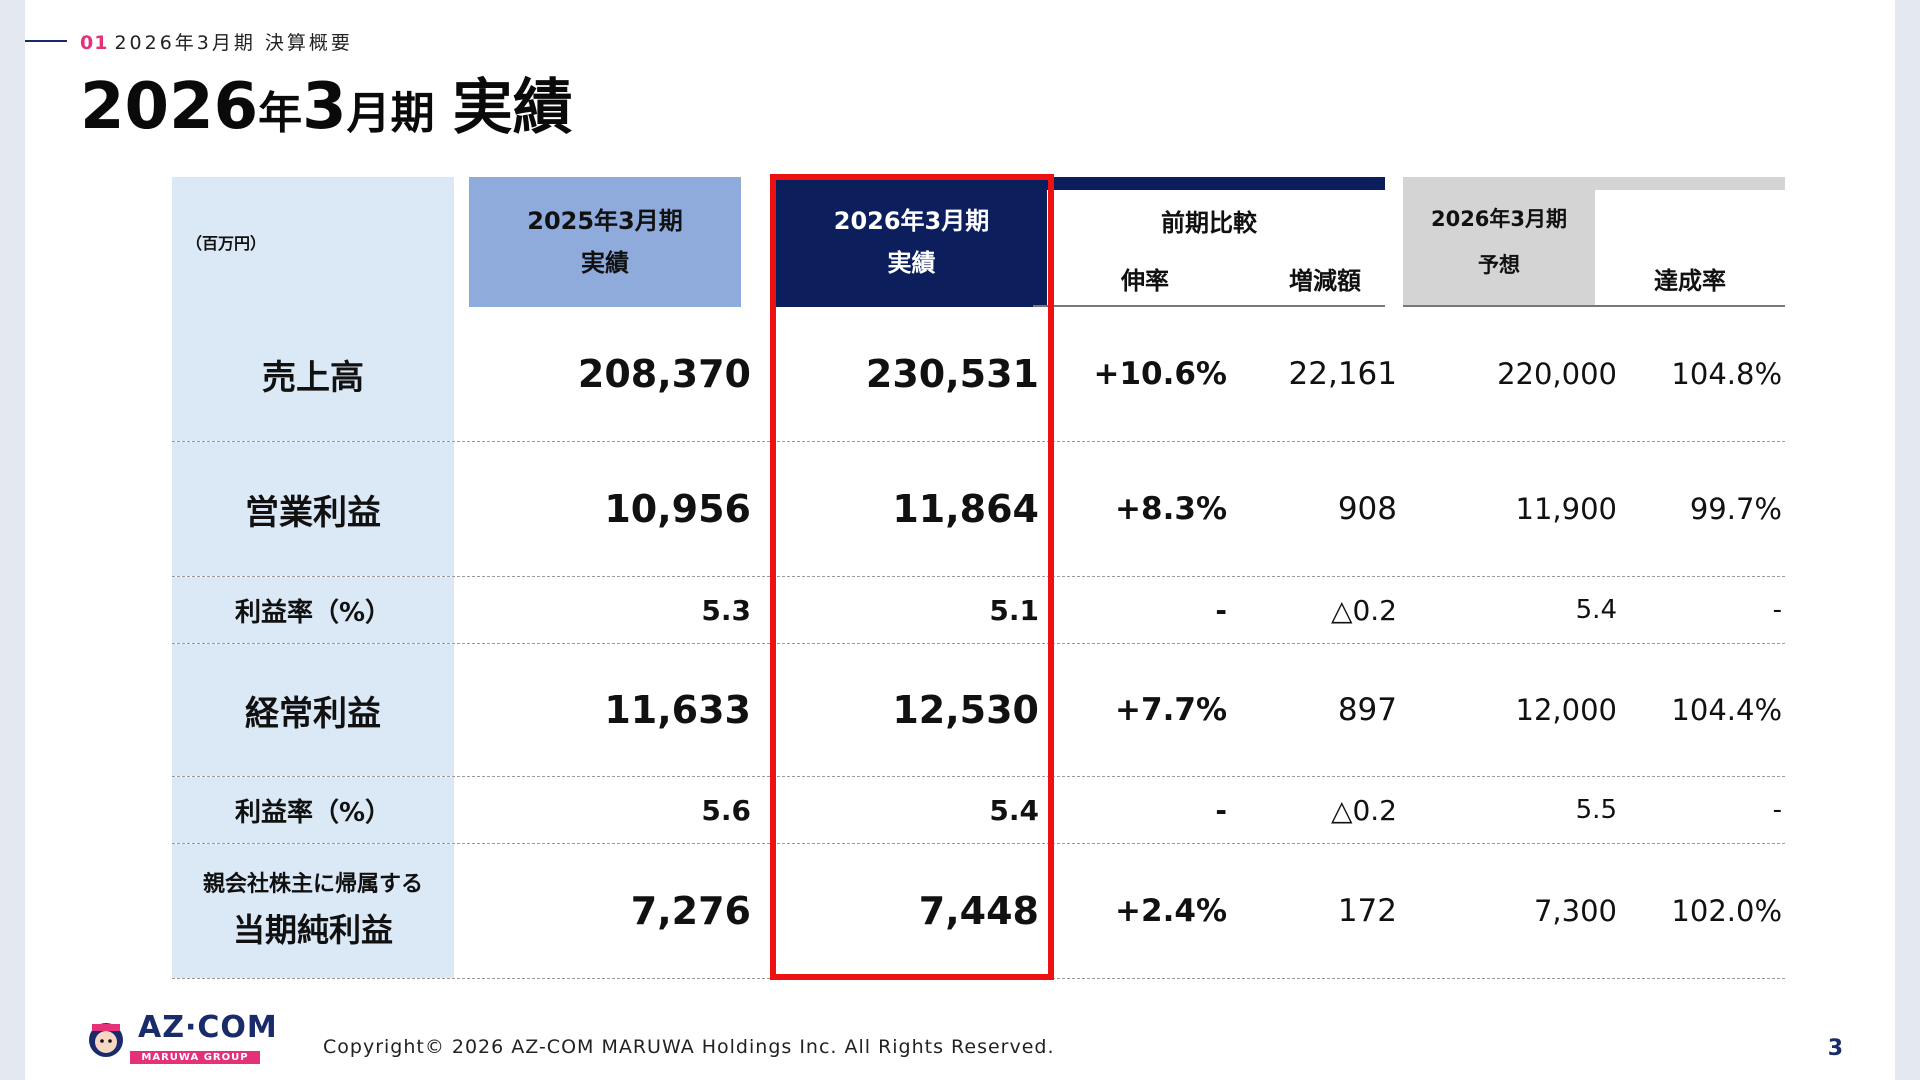  What do you see at coordinates (605, 242) in the screenshot?
I see `header-prev-year: 2025年3月期 実績` at bounding box center [605, 242].